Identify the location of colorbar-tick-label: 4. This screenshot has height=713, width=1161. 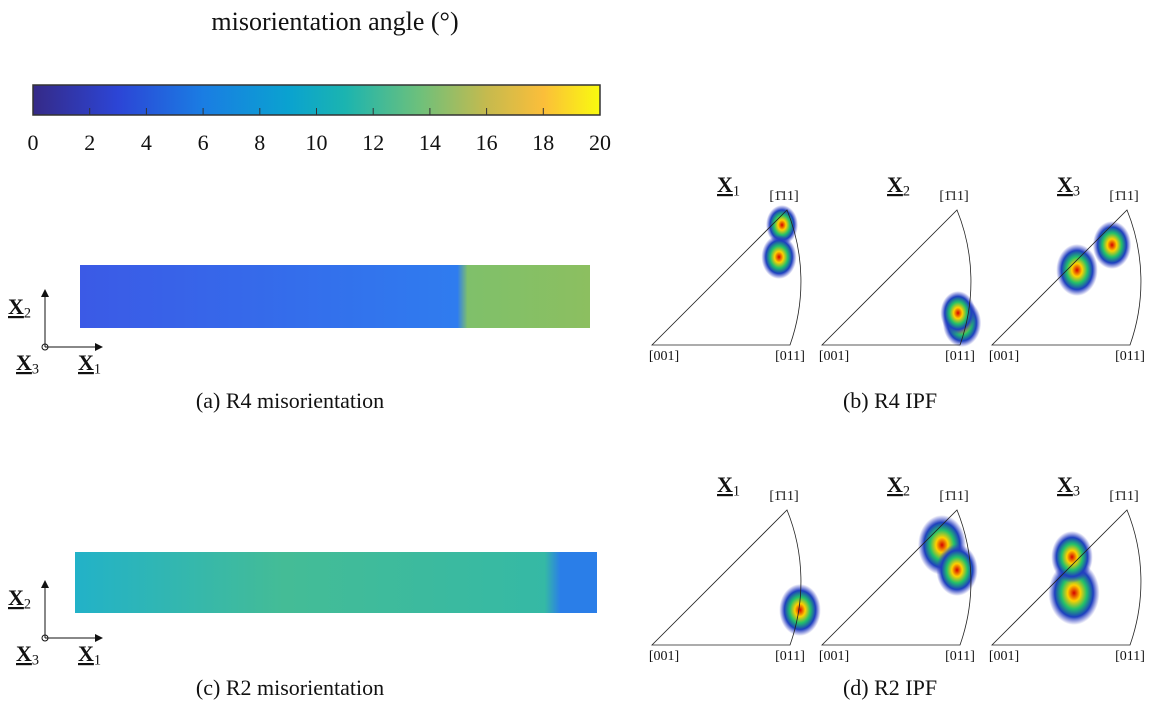
(146, 142).